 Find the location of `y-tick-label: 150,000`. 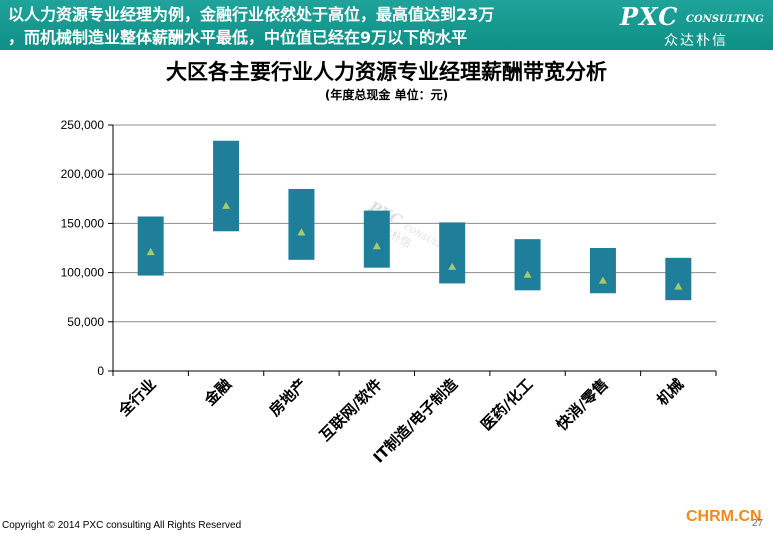

y-tick-label: 150,000 is located at coordinates (83, 223).